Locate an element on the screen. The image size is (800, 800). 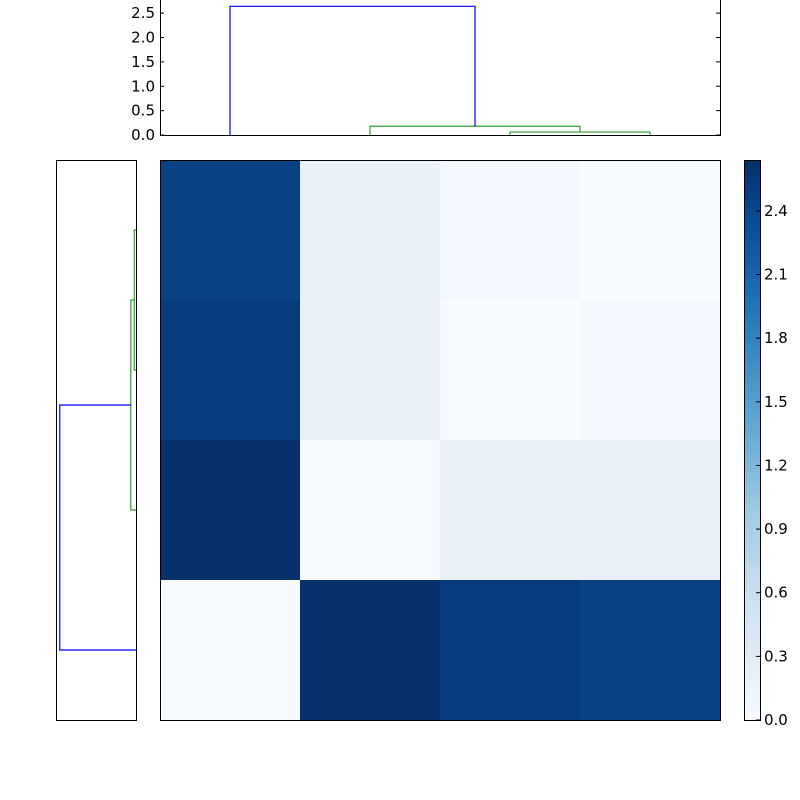
y-tick-label: 1.5 is located at coordinates (143, 62).